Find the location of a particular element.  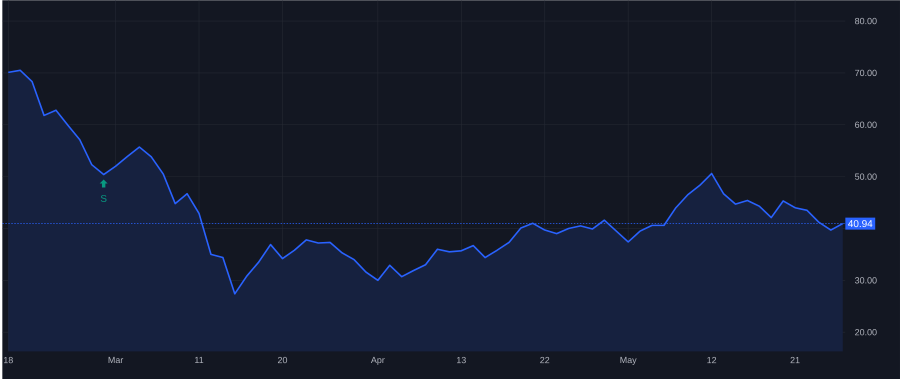

y-tick-label: 60.00 is located at coordinates (866, 124).